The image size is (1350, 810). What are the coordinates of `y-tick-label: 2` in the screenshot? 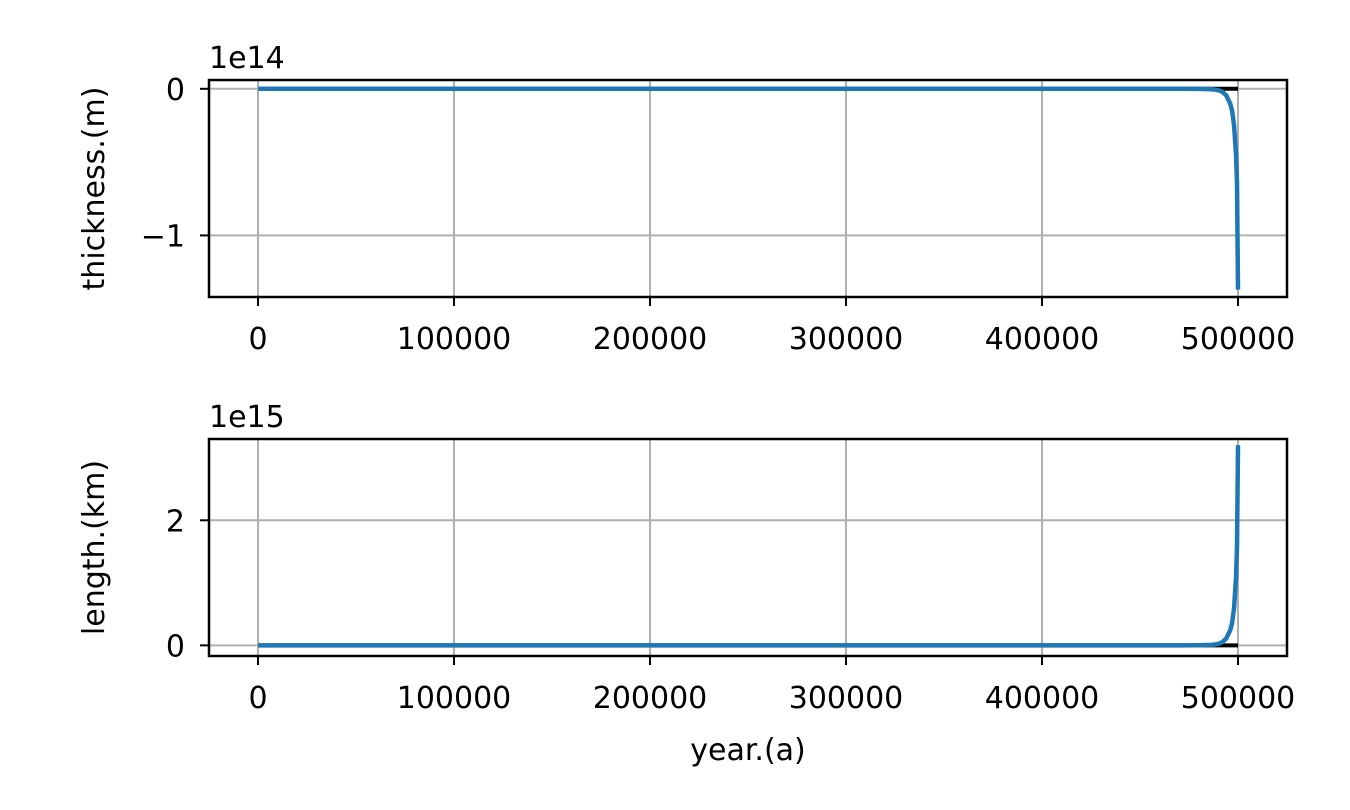 It's located at (175, 521).